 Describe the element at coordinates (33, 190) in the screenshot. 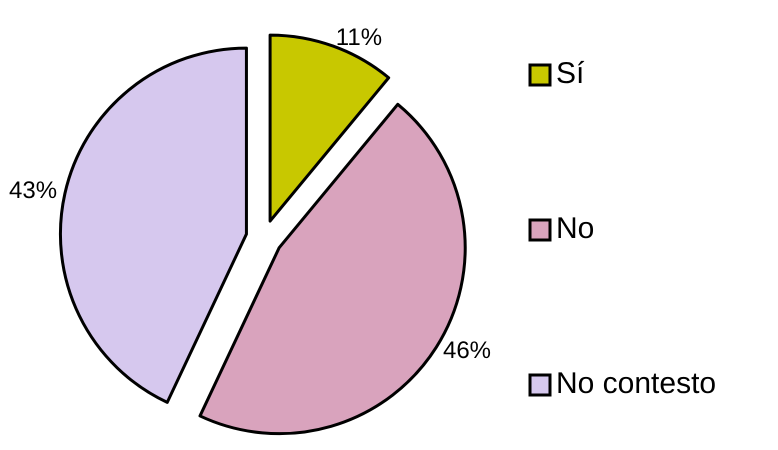

I see `data-label: 43%` at that location.